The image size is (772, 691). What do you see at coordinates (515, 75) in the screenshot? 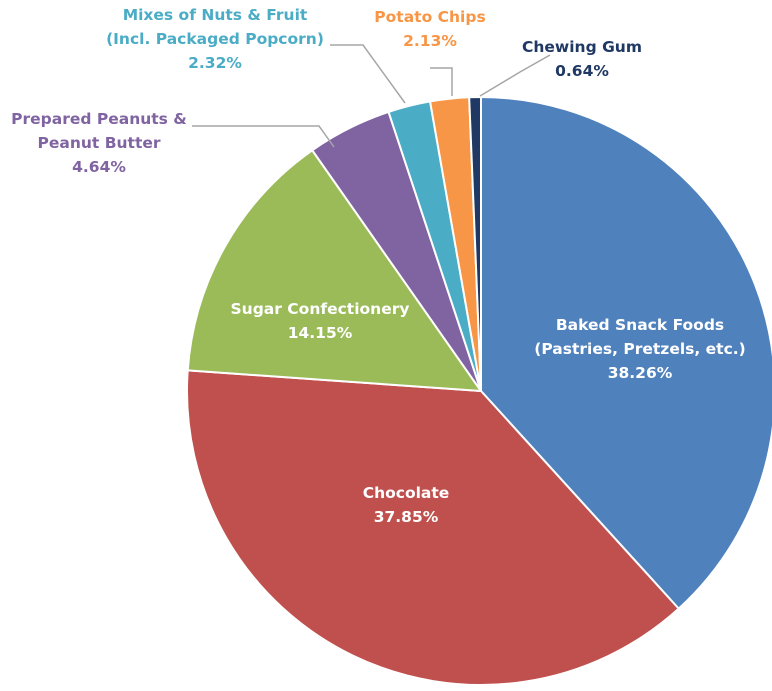
I see `leader-line-chewing-gum` at bounding box center [515, 75].